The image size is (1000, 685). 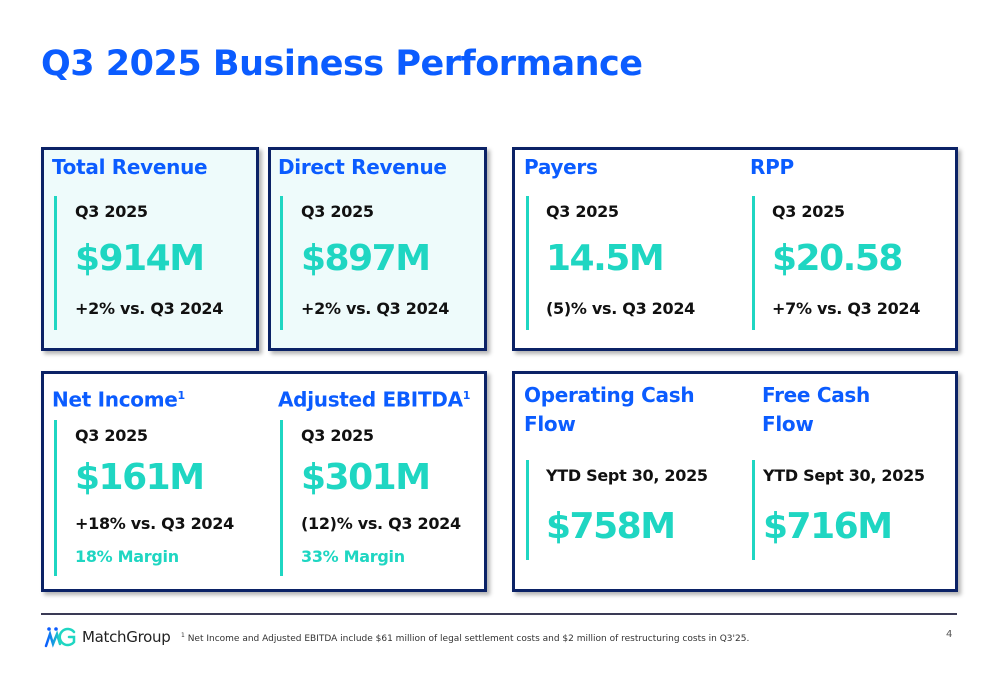 I want to click on matchgroup-logo-icon, so click(x=60, y=637).